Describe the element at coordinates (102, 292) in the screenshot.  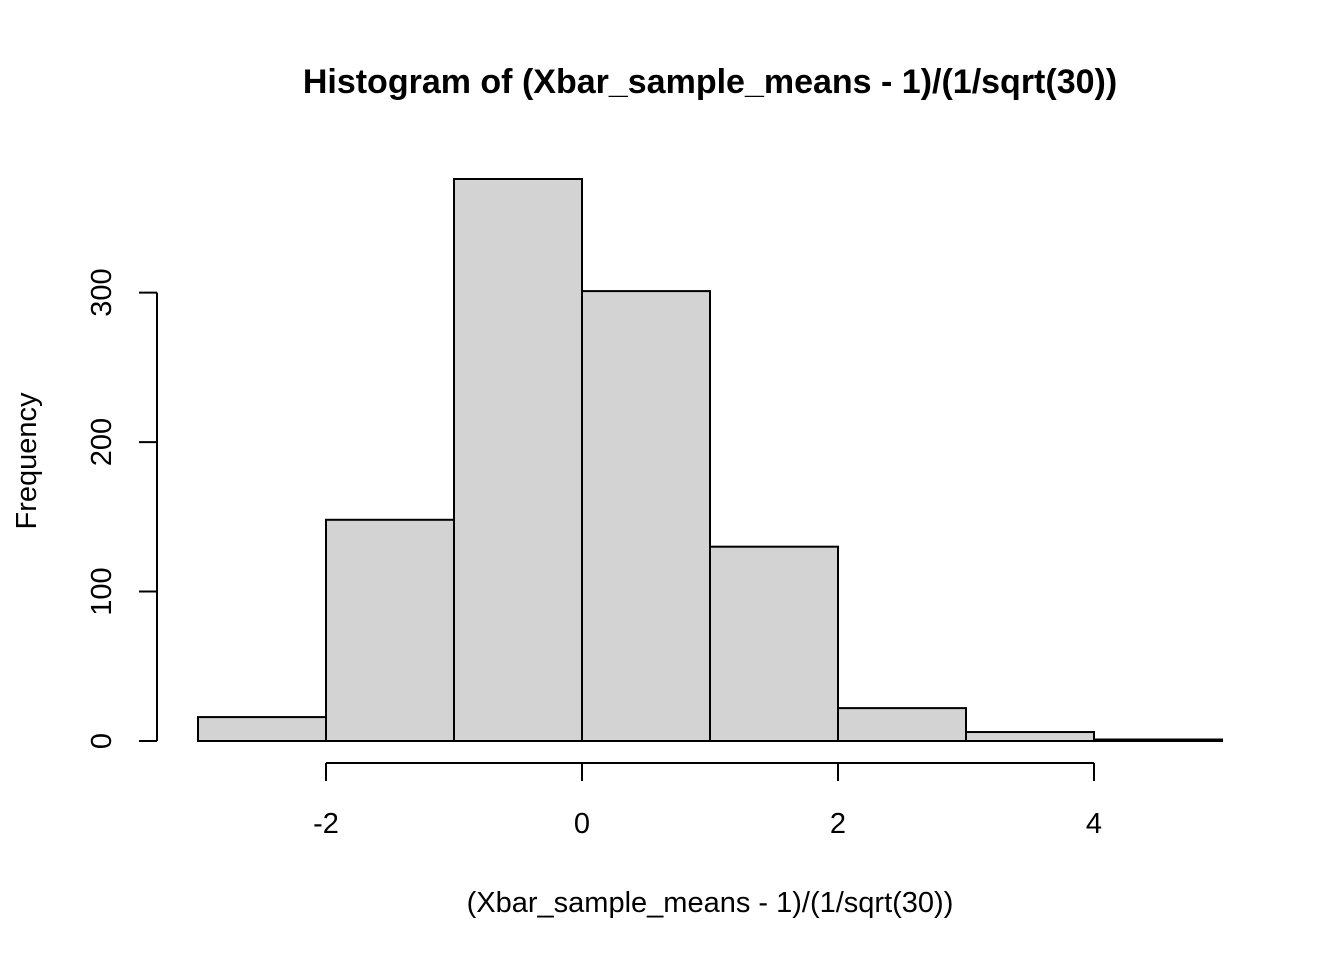
I see `y-tick-label: 300` at that location.